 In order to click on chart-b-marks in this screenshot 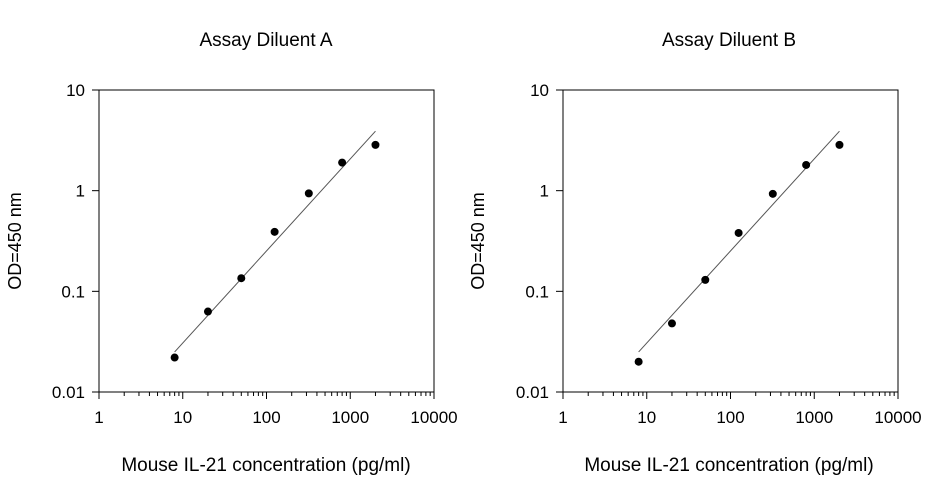, I will do `click(739, 248)`.